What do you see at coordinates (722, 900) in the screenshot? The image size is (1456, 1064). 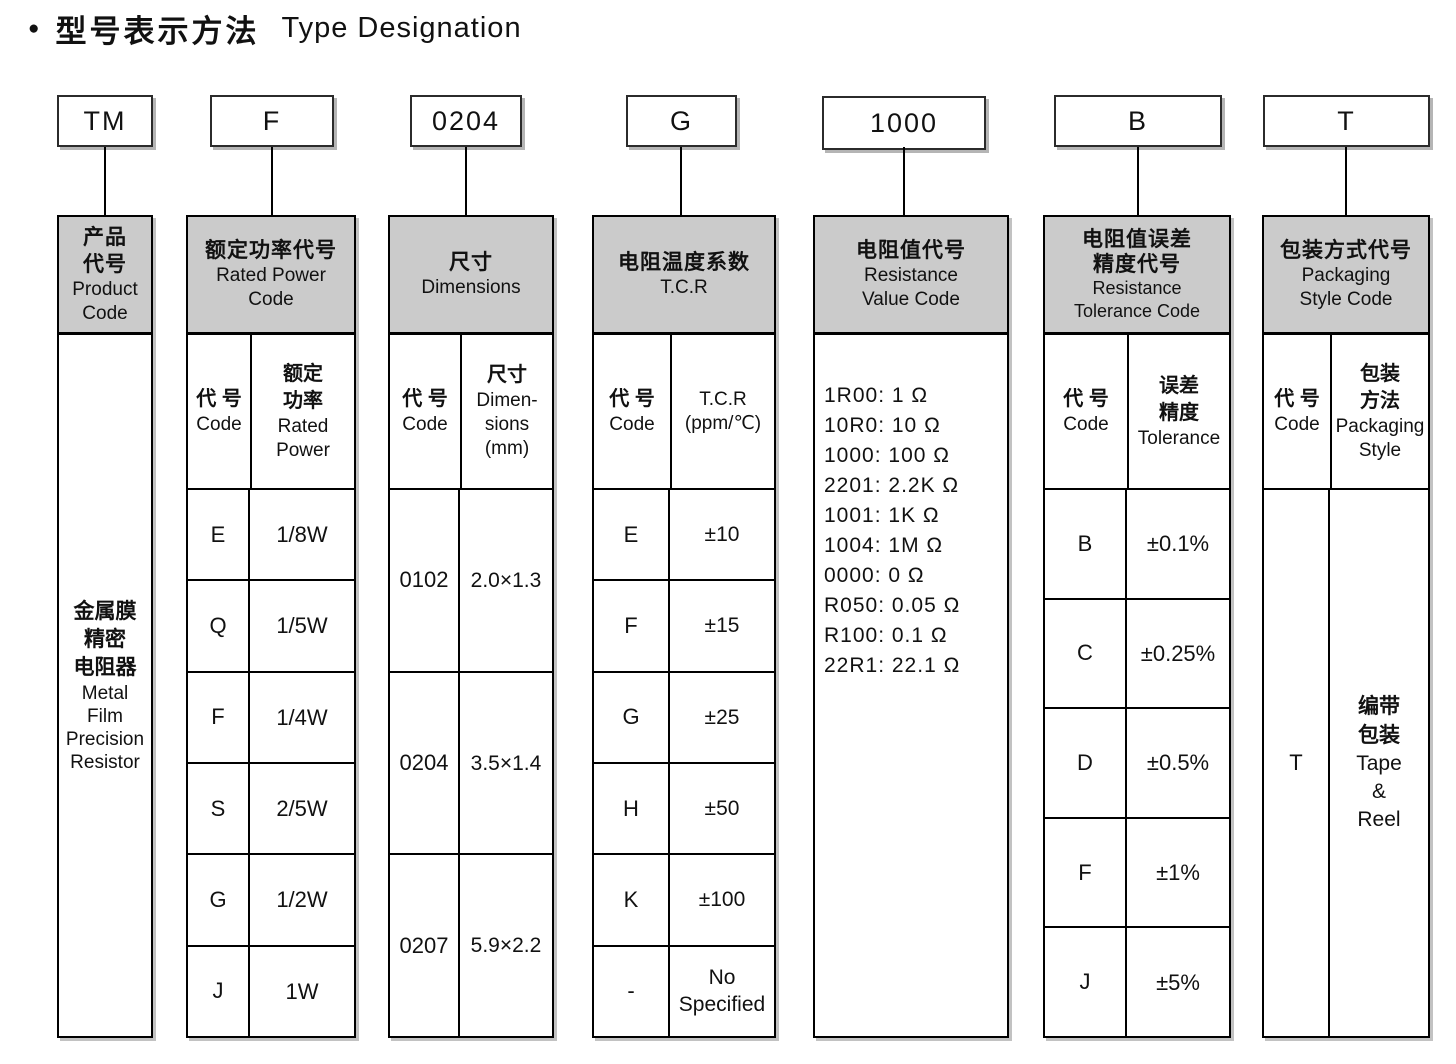 I see `value-cell: ±100` at bounding box center [722, 900].